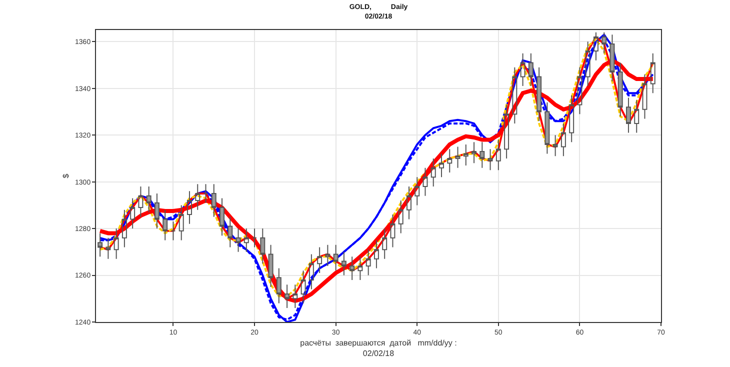  Describe the element at coordinates (66, 175) in the screenshot. I see `y-axis-title: $` at that location.